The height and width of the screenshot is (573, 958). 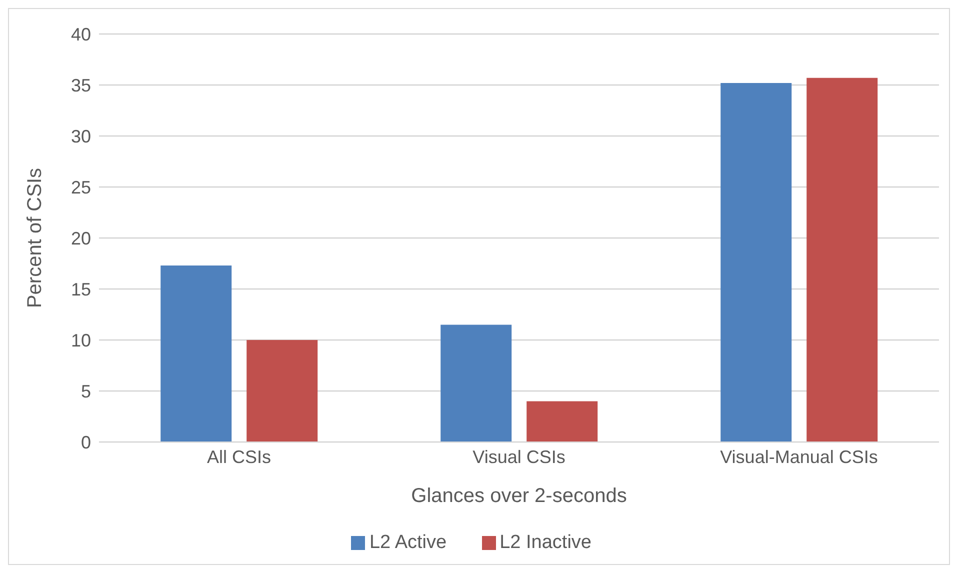 What do you see at coordinates (80, 340) in the screenshot?
I see `y-tick-label: 10` at bounding box center [80, 340].